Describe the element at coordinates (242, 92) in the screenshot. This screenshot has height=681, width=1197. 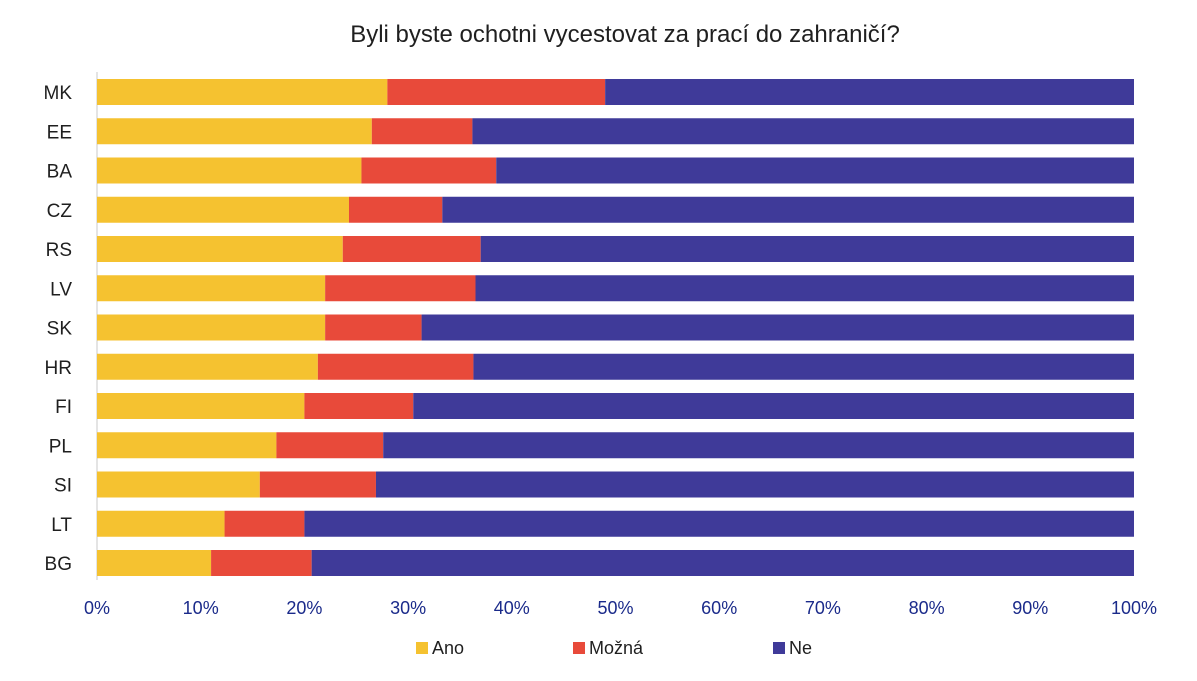
I see `bar-mk-ano` at that location.